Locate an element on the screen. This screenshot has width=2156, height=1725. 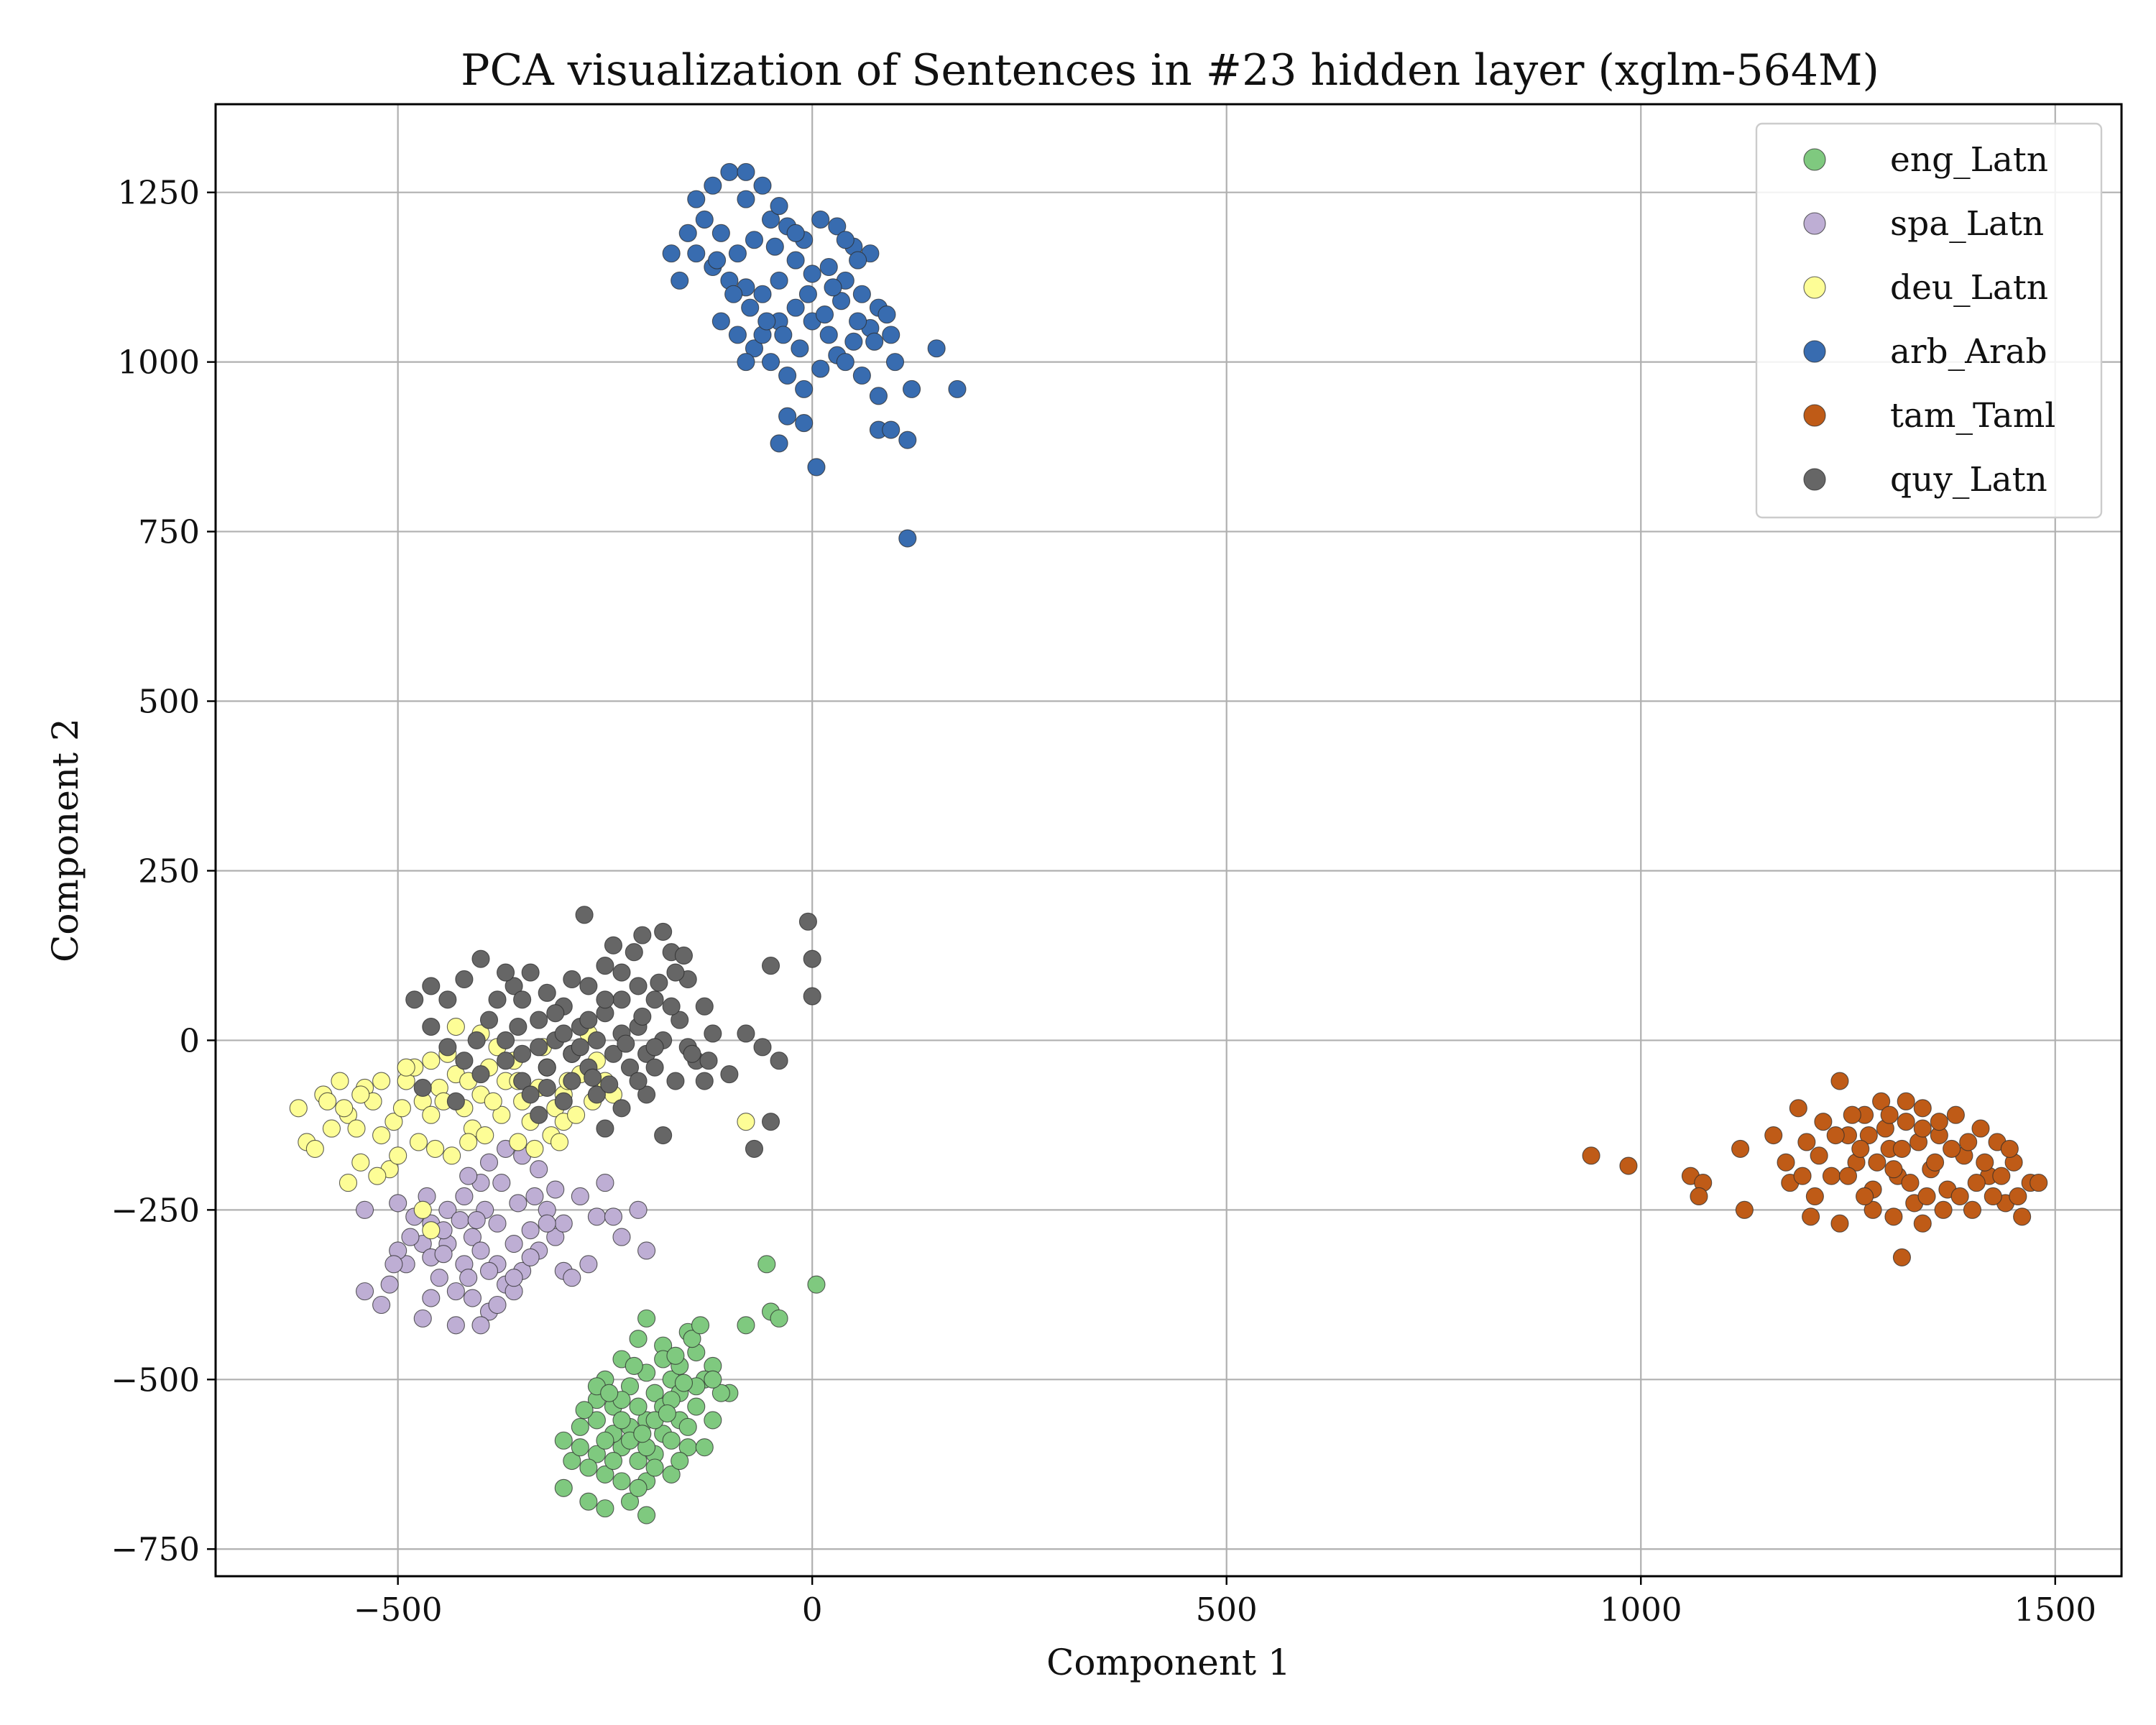
series-eng_Latn is located at coordinates (690, 1389).